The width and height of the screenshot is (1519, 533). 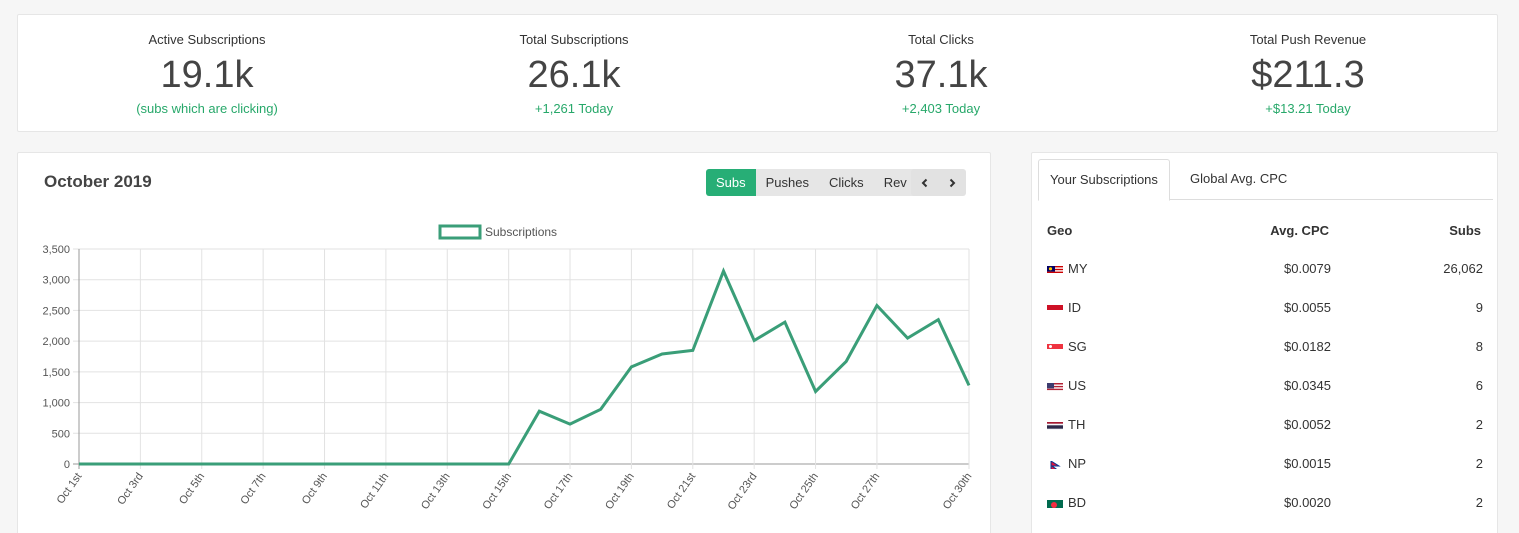 What do you see at coordinates (866, 491) in the screenshot?
I see `x-tick-label: Oct 27th` at bounding box center [866, 491].